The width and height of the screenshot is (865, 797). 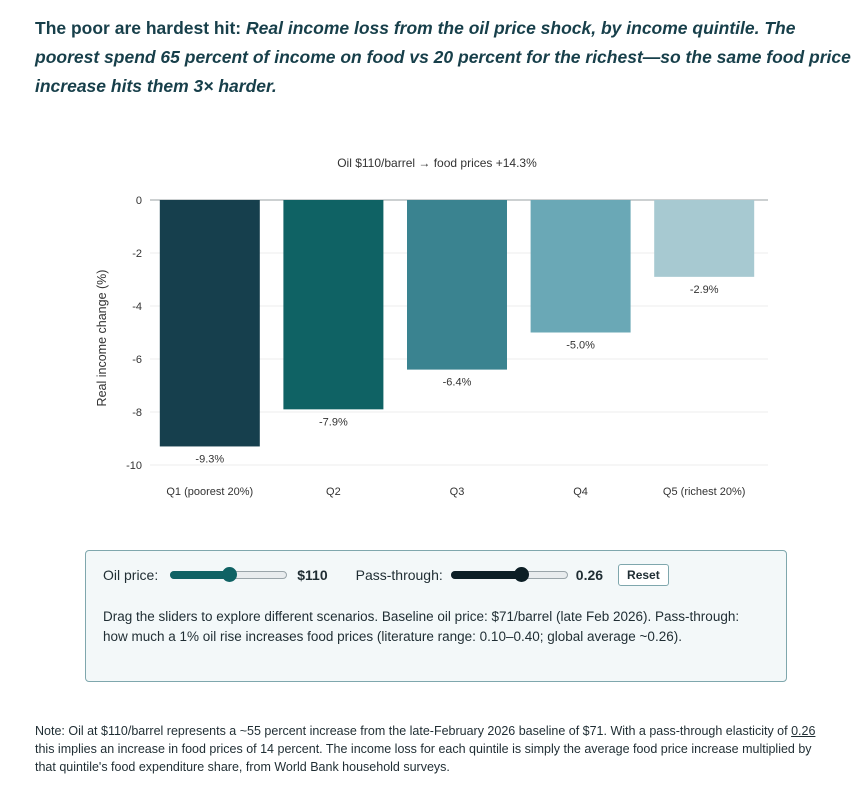 I want to click on bar-value-label: -9.3%, so click(x=209, y=459).